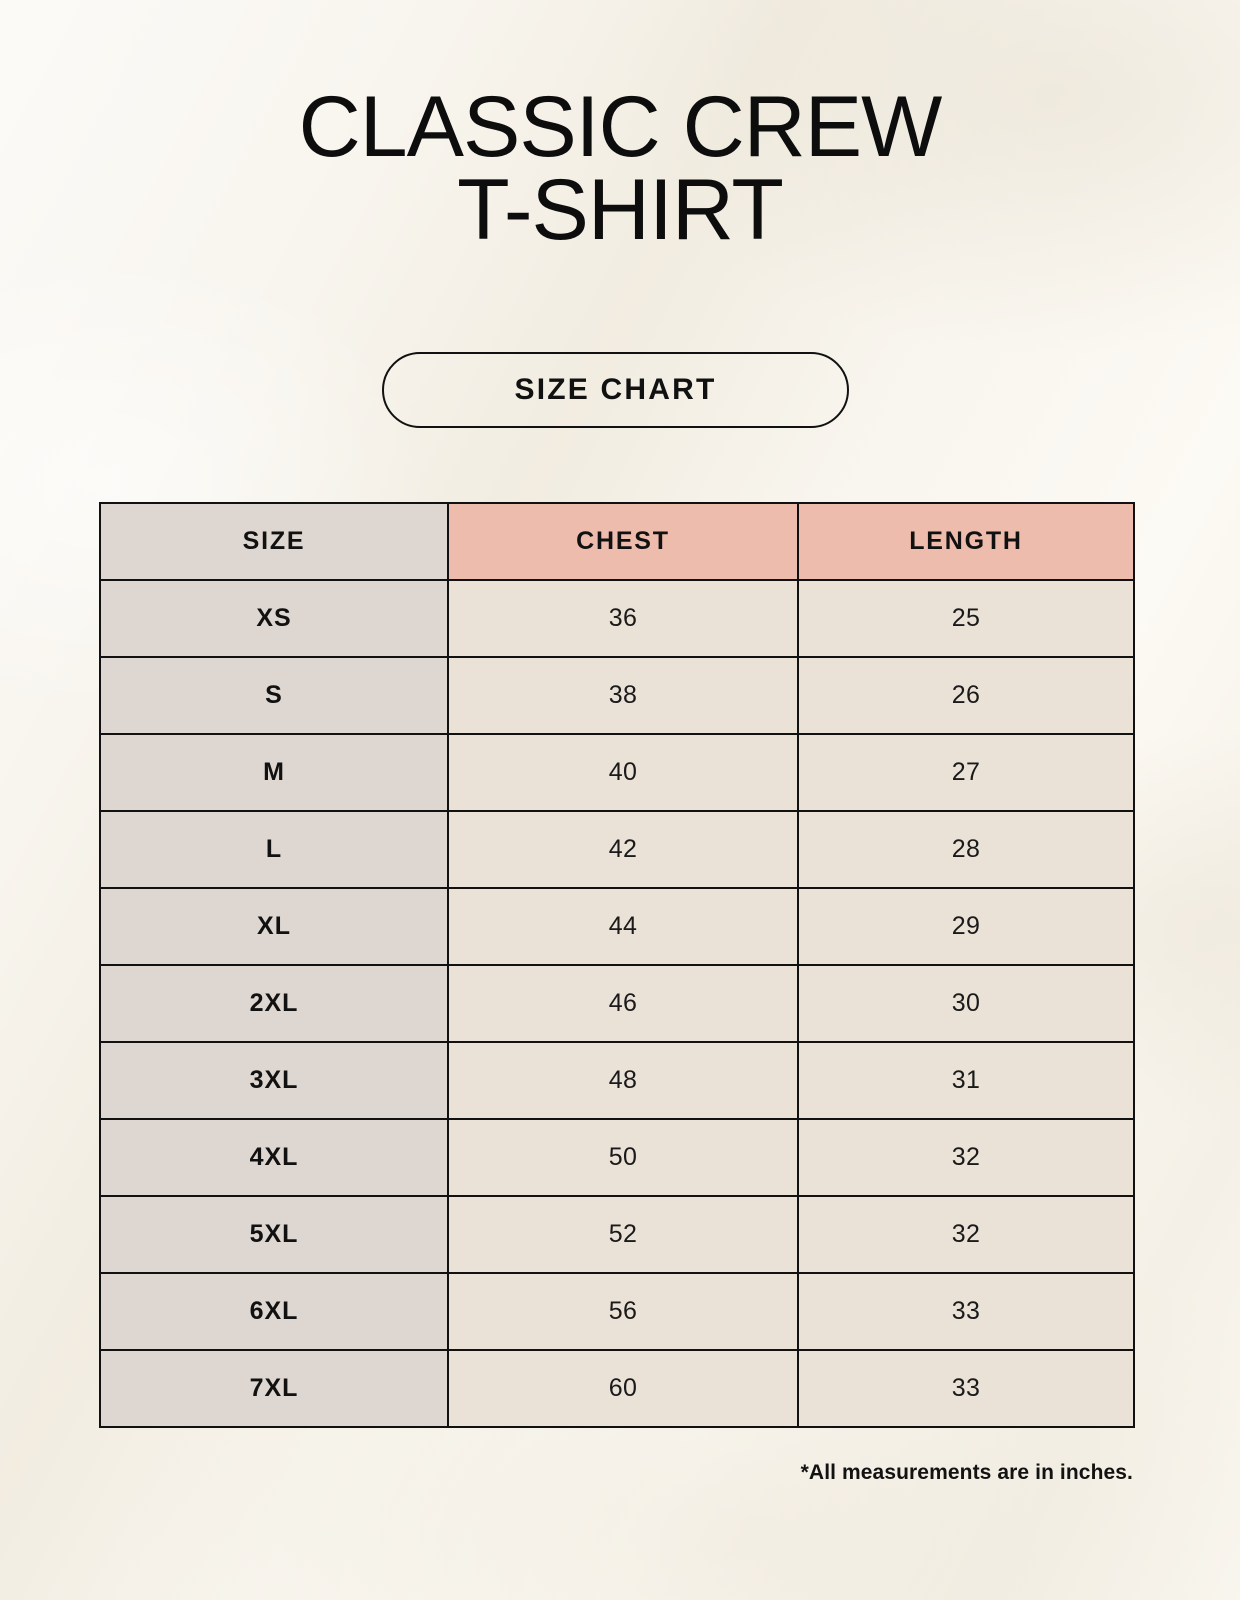  I want to click on table-row: S 38 26, so click(617, 695).